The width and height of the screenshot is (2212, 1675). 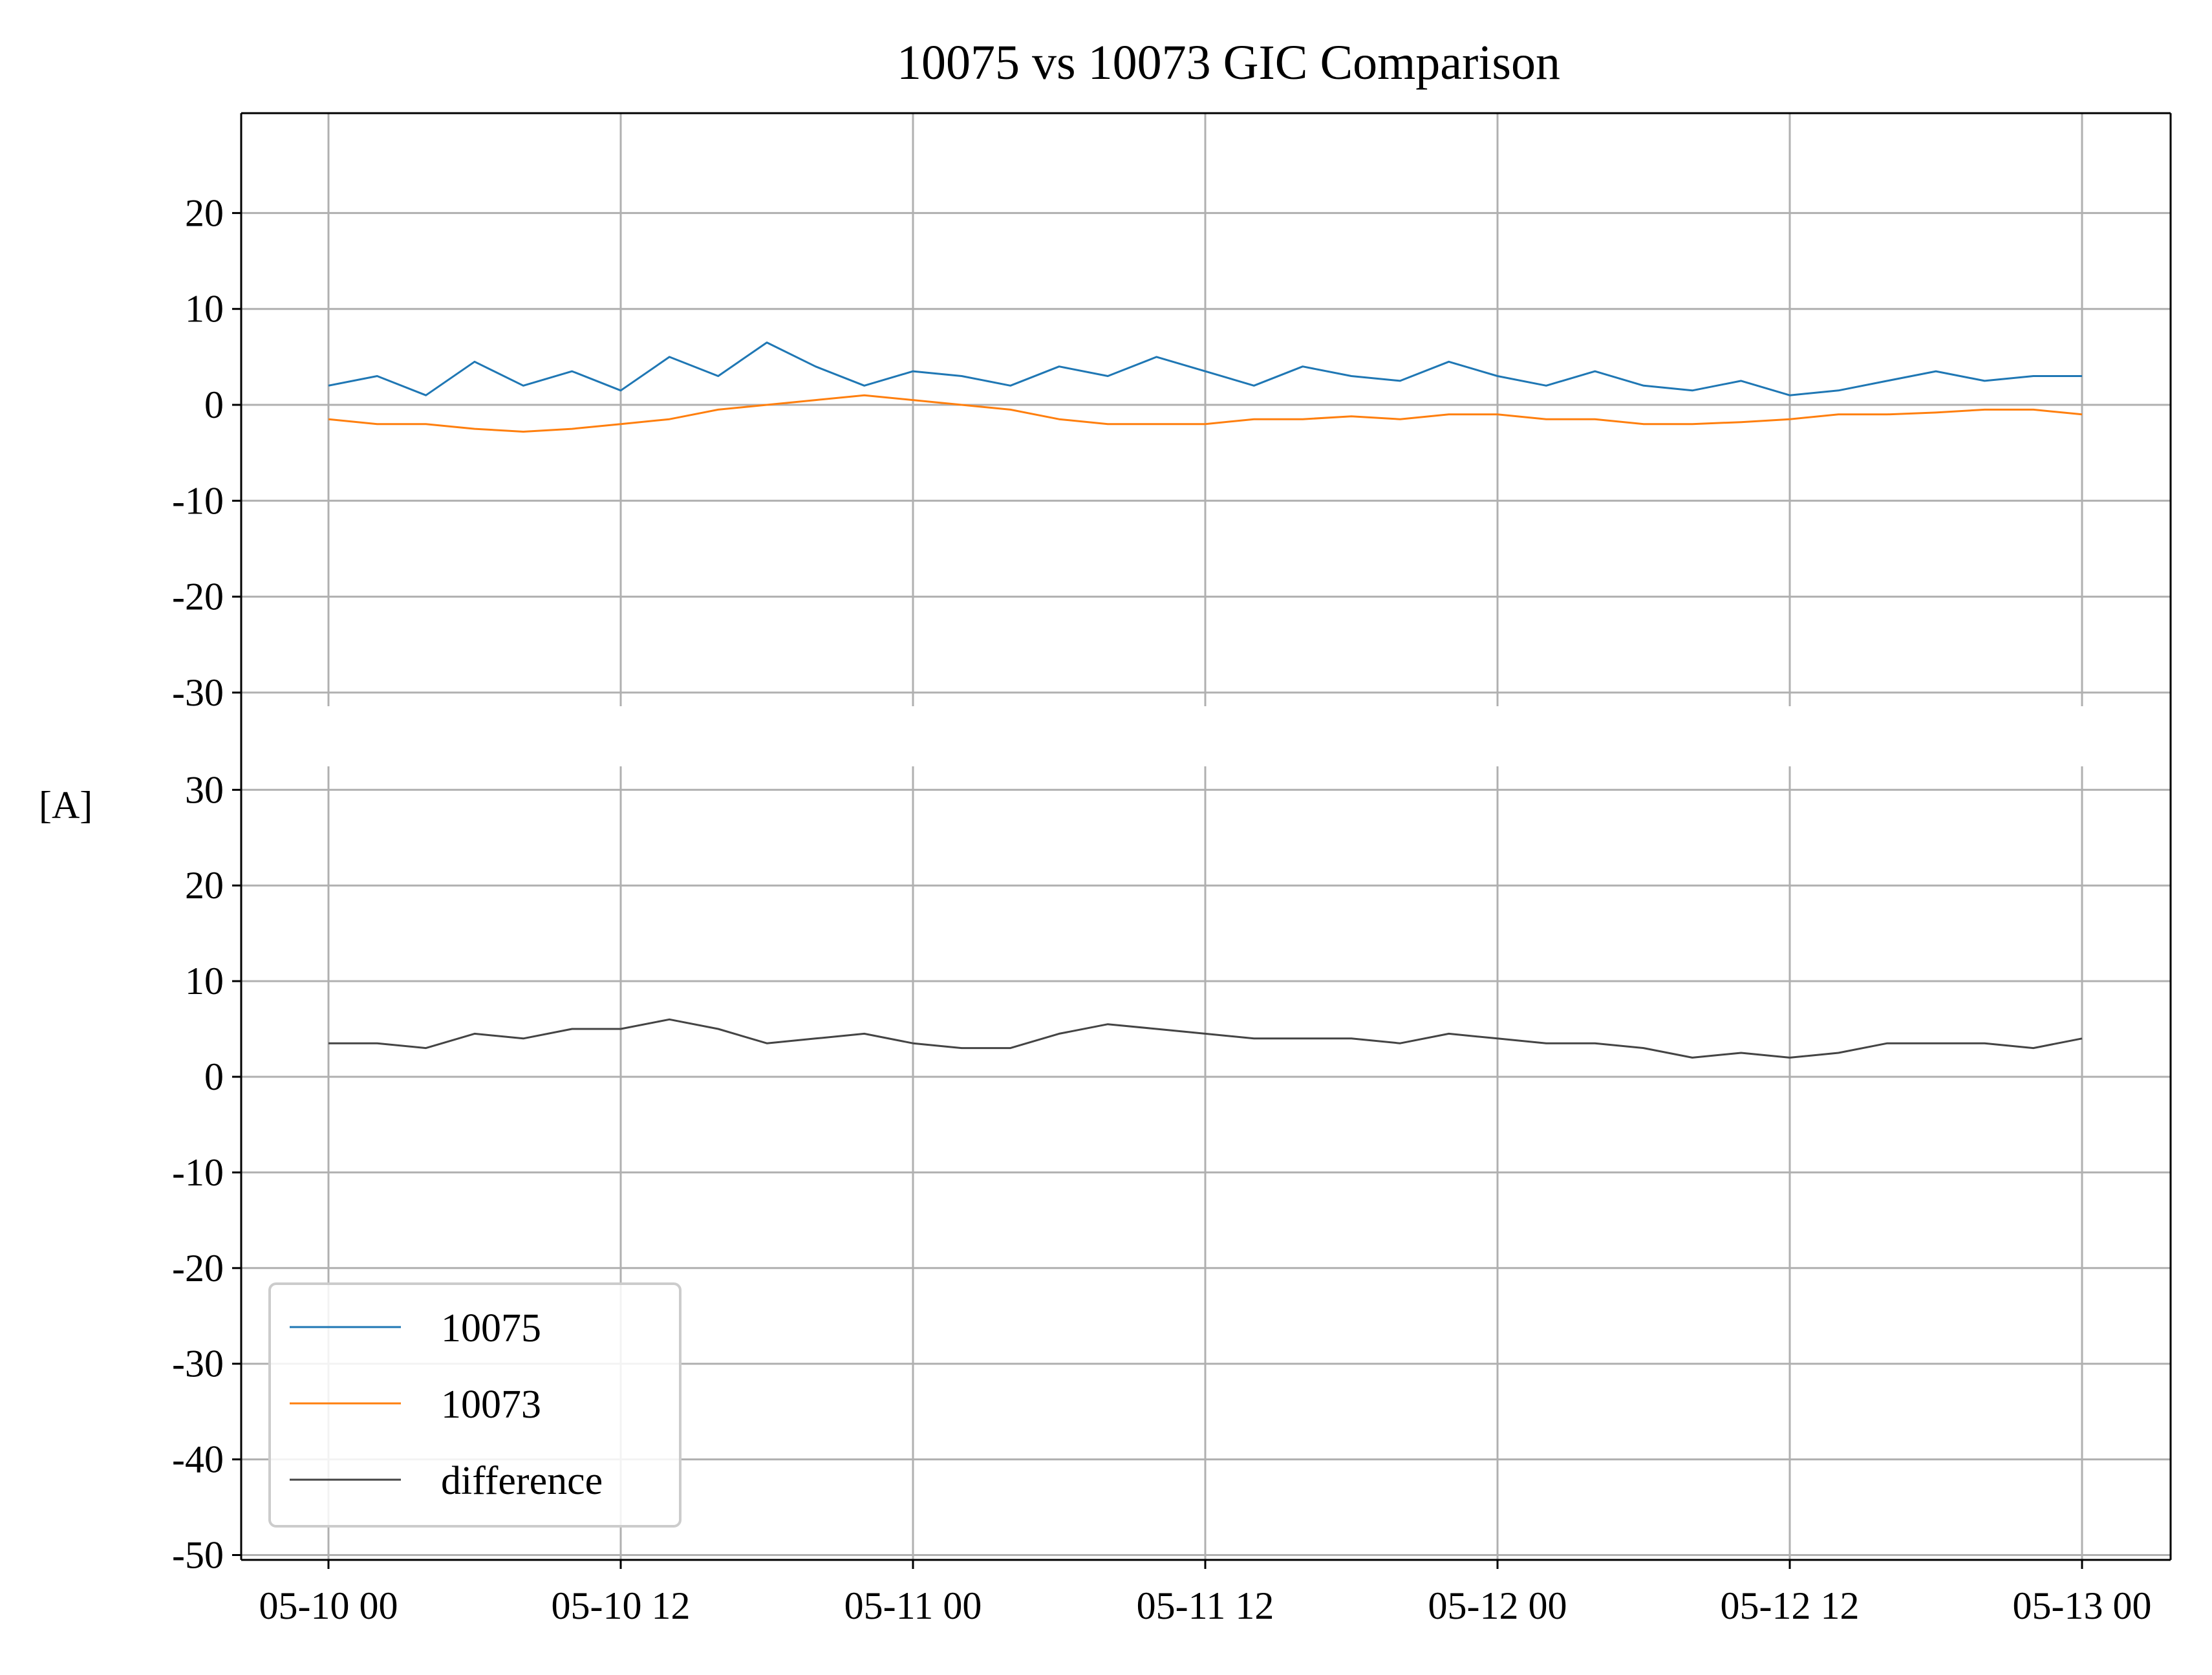 What do you see at coordinates (1228, 63) in the screenshot?
I see `chart-title: 10075 vs 10073 GIC Comparison` at bounding box center [1228, 63].